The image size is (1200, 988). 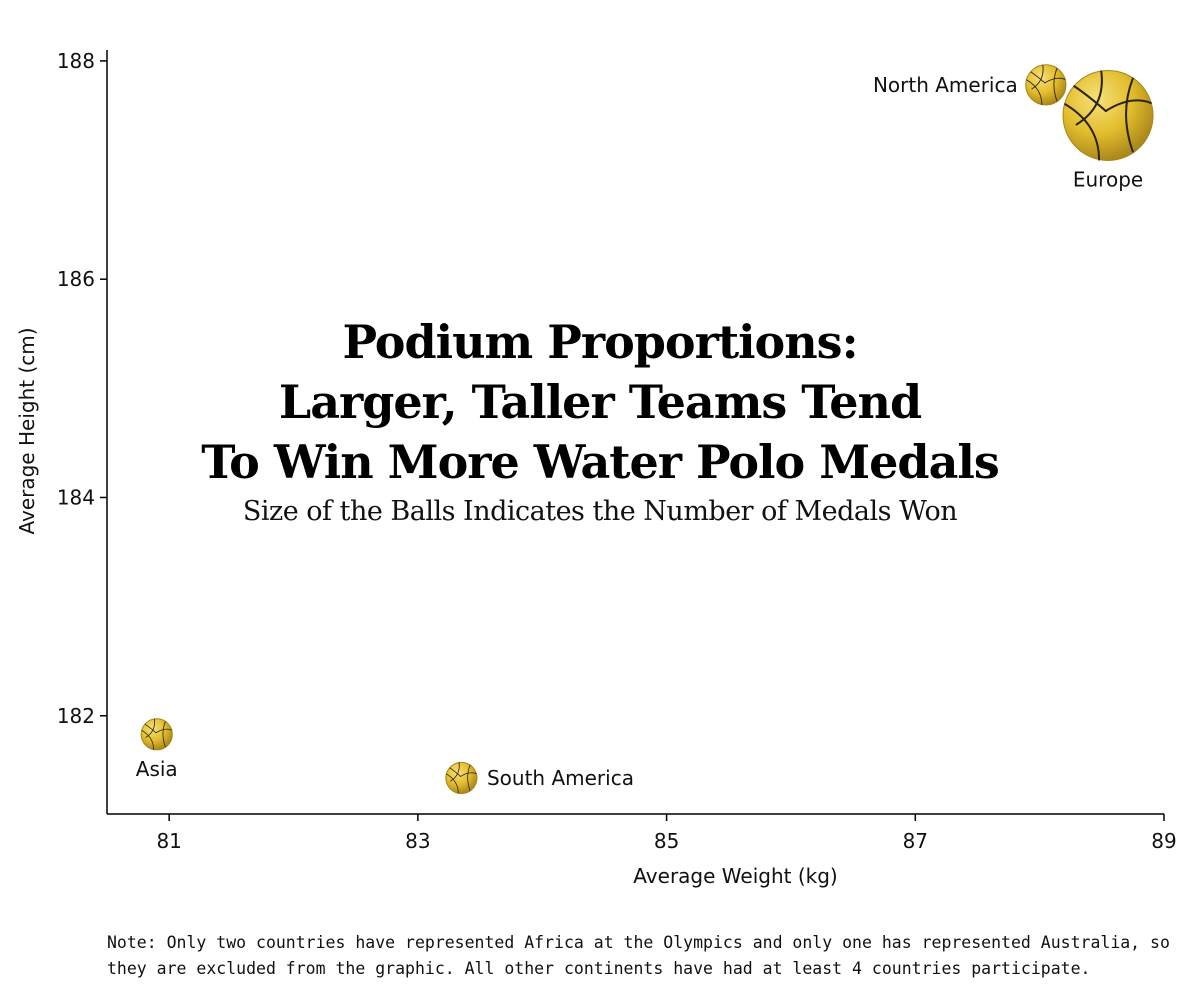 What do you see at coordinates (560, 778) in the screenshot?
I see `point-label: South America` at bounding box center [560, 778].